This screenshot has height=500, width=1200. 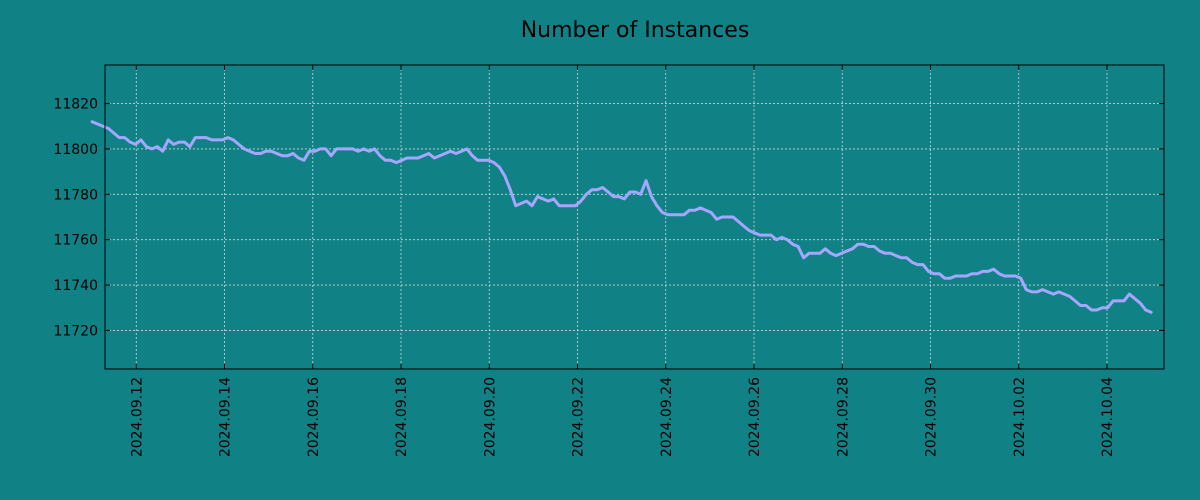 I want to click on x-tick-label: 2024.09.14, so click(x=226, y=417).